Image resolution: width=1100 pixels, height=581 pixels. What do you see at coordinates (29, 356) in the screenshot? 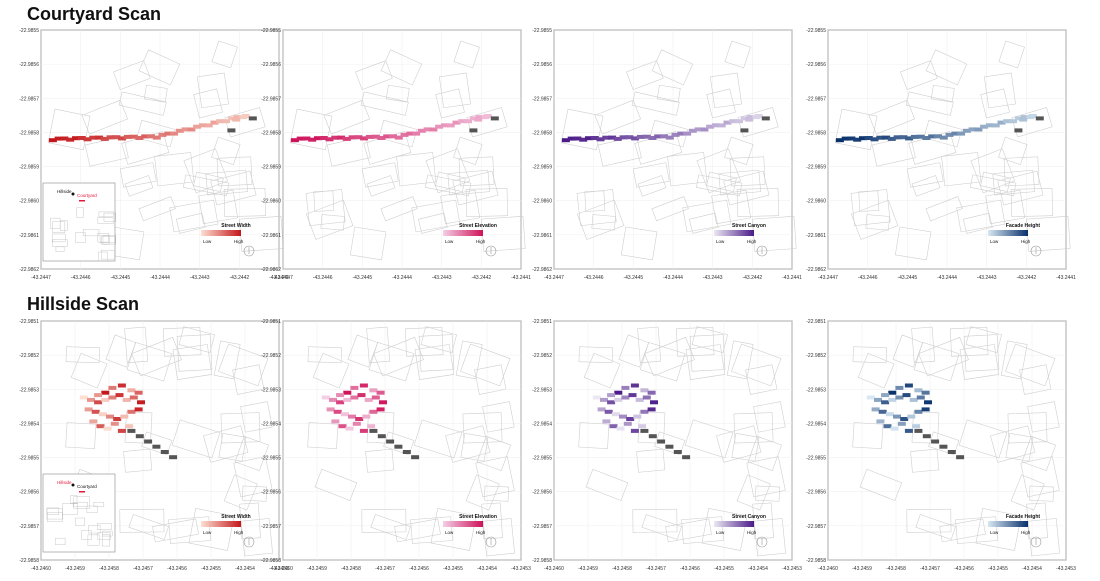
I see `lat-tick-label: -22.9852` at bounding box center [29, 356].